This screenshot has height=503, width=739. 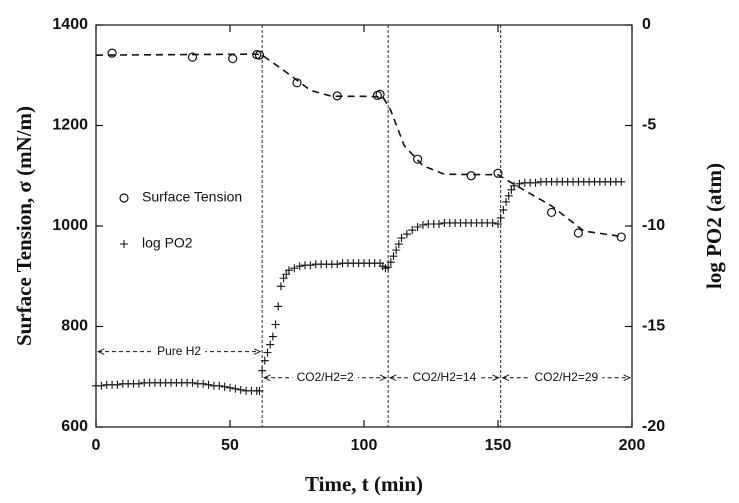 I want to click on x-tick-label: 0, so click(x=96, y=445).